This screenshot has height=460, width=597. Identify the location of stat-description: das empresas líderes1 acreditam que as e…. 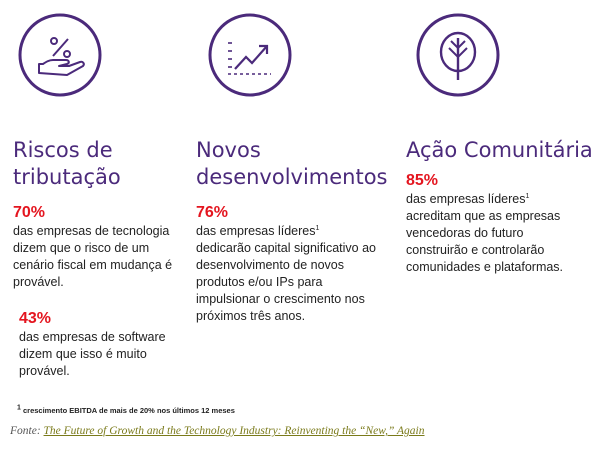
(485, 233).